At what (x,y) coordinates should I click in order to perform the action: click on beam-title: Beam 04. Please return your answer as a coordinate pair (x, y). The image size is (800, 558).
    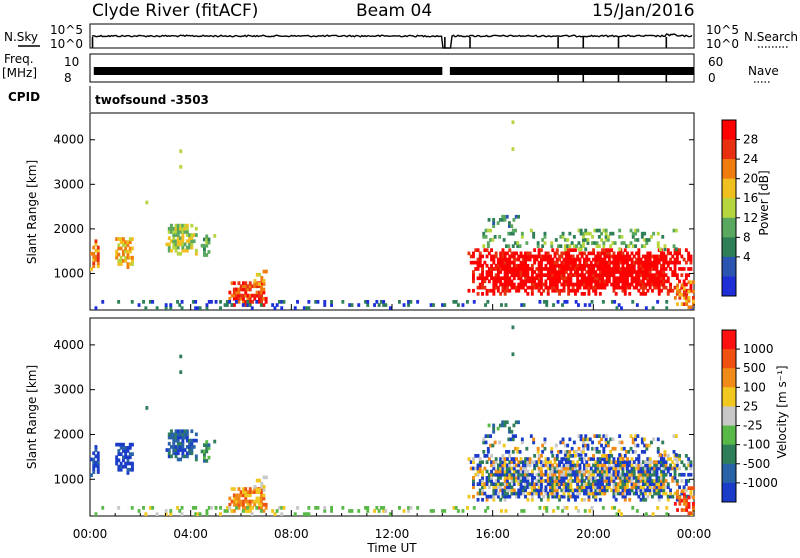
    Looking at the image, I should click on (394, 11).